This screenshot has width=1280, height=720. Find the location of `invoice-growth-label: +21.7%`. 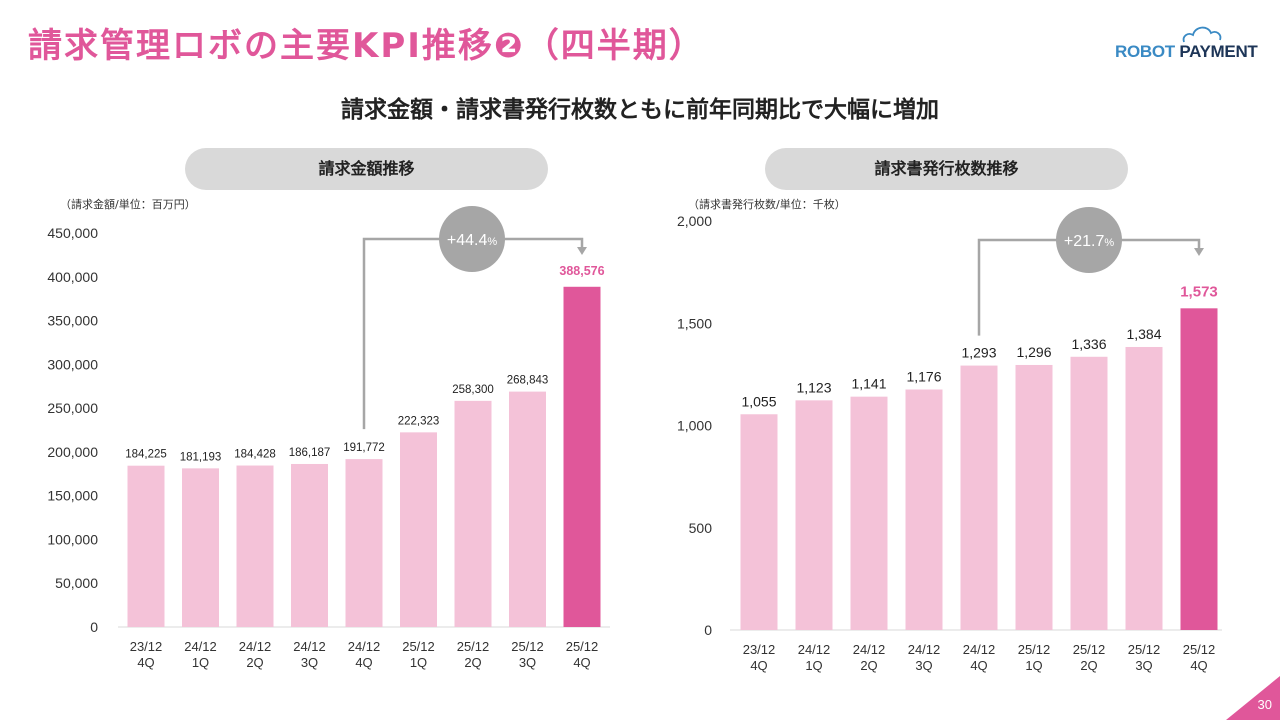

invoice-growth-label: +21.7% is located at coordinates (1089, 241).